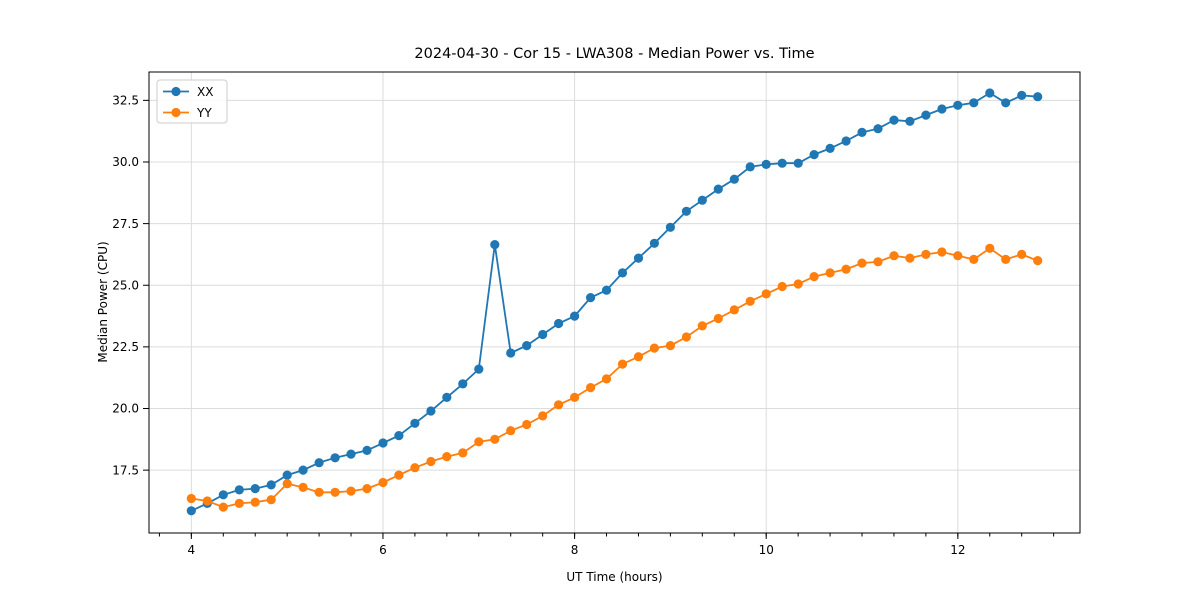 Image resolution: width=1200 pixels, height=600 pixels. I want to click on x-minor-ticks, so click(606, 535).